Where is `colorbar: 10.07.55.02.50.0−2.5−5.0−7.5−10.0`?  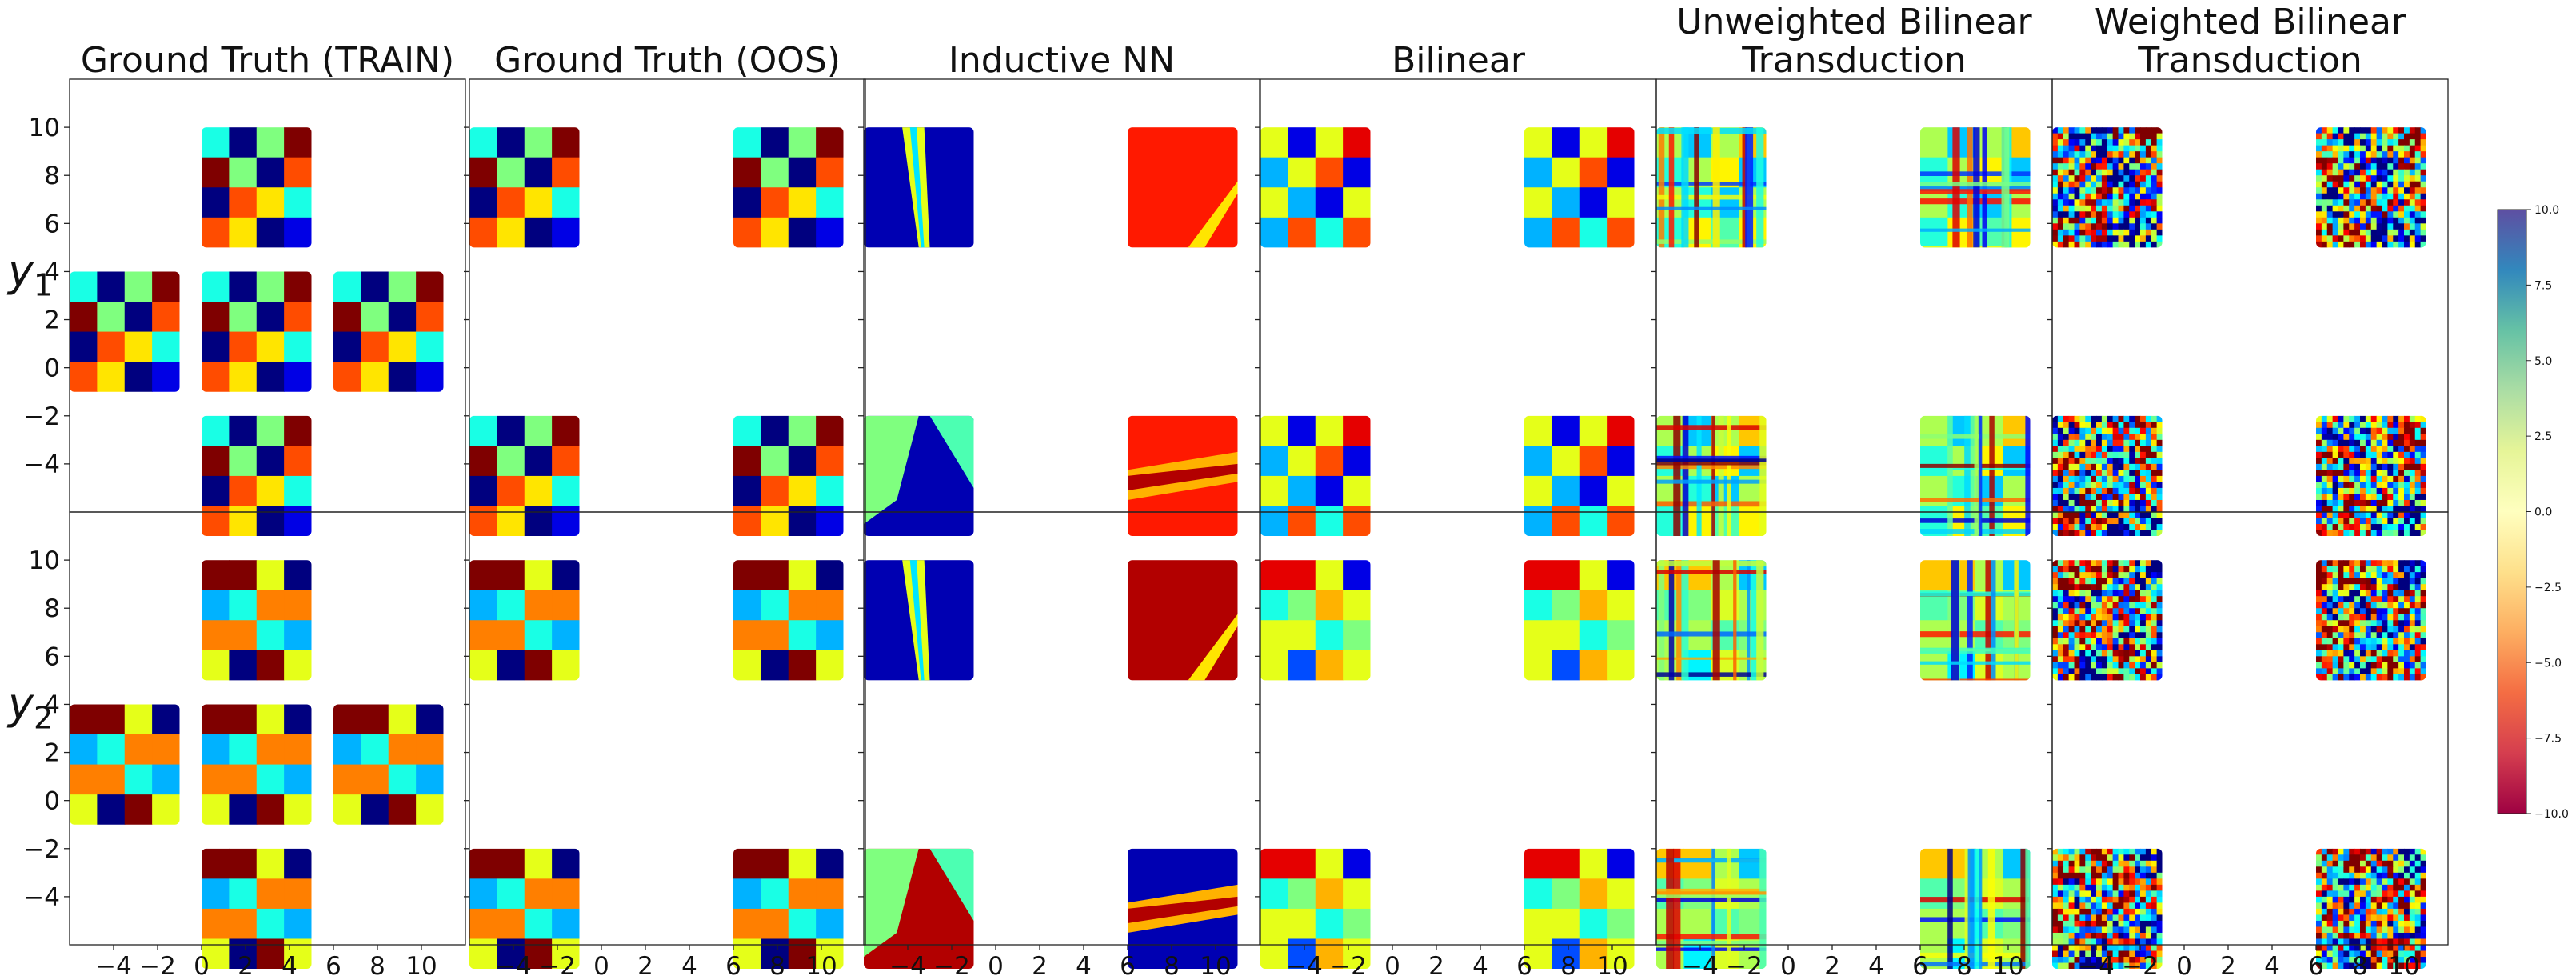 colorbar: 10.07.55.02.50.0−2.5−5.0−7.5−10.0 is located at coordinates (2533, 512).